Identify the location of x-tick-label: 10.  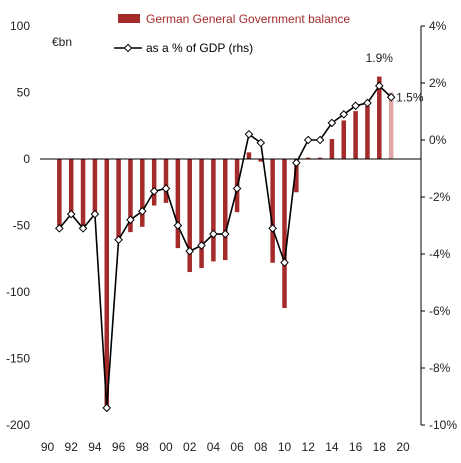
(285, 447).